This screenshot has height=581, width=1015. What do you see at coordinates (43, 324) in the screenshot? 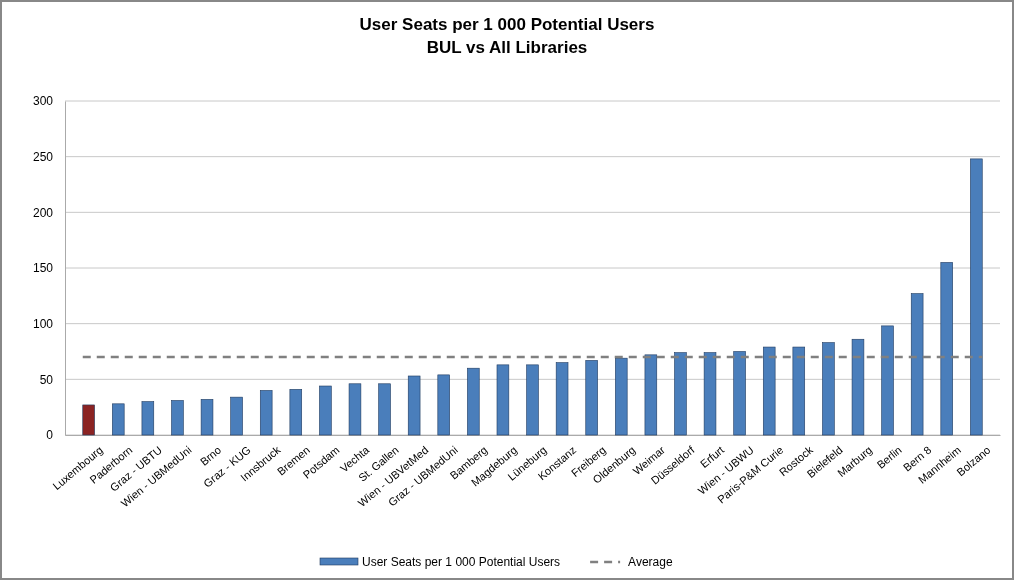
I see `y-tick-label: 100` at bounding box center [43, 324].